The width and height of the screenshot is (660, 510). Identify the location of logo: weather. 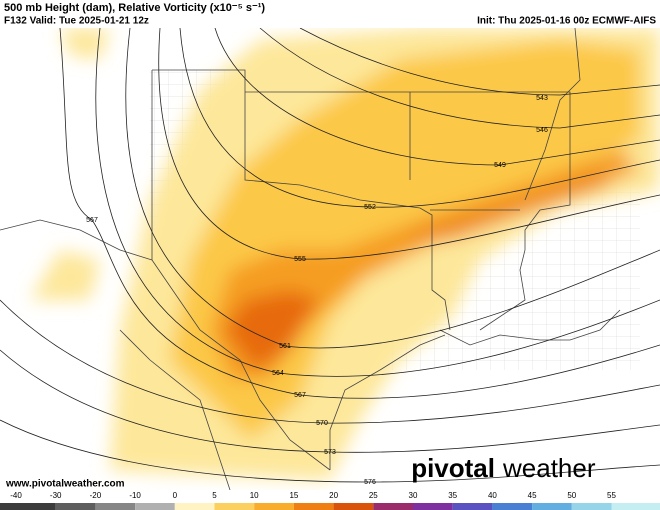
(549, 468).